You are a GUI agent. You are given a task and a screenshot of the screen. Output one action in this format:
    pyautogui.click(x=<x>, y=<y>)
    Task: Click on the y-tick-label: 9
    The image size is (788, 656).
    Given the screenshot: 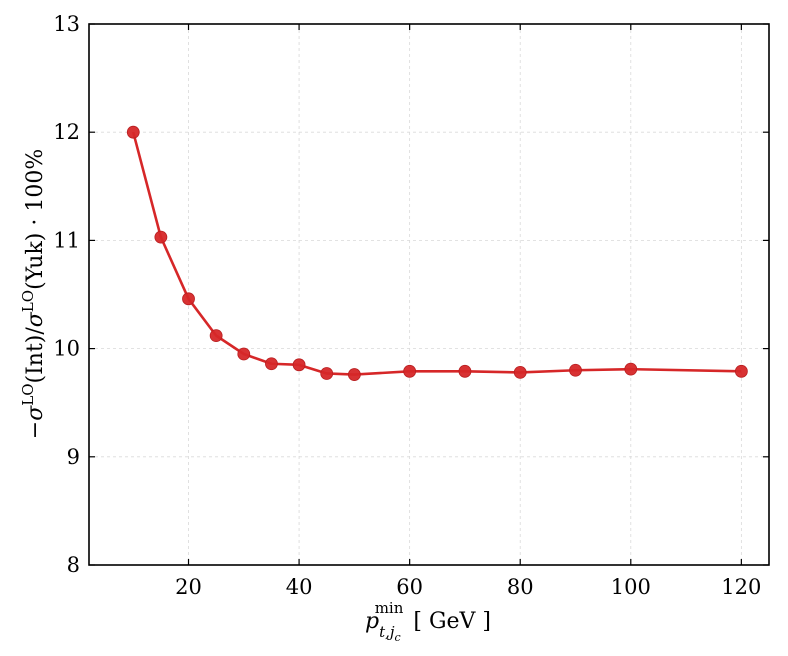 What is the action you would take?
    pyautogui.click(x=73, y=457)
    